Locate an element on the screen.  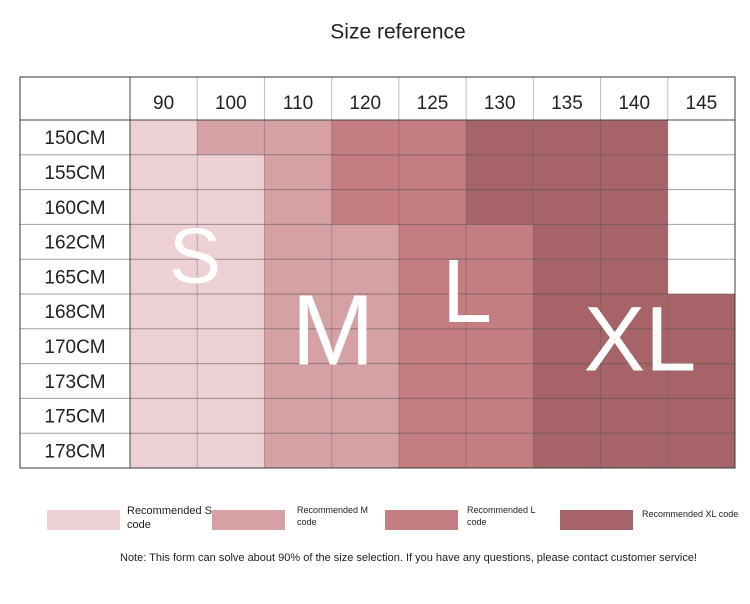
column-header: 110 is located at coordinates (298, 103).